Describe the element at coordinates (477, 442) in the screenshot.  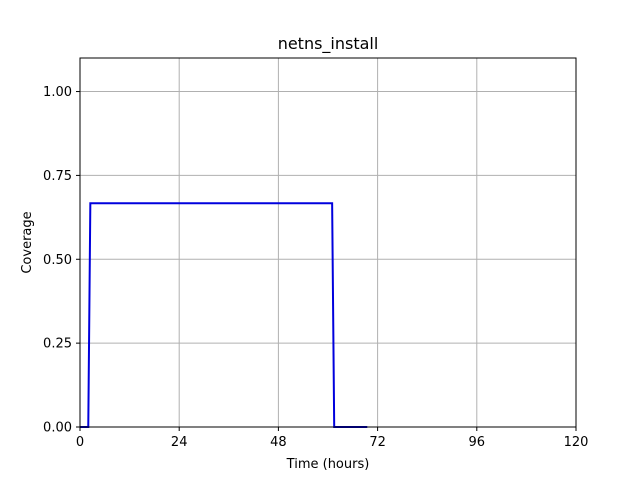
I see `x-tick-label: 96` at that location.